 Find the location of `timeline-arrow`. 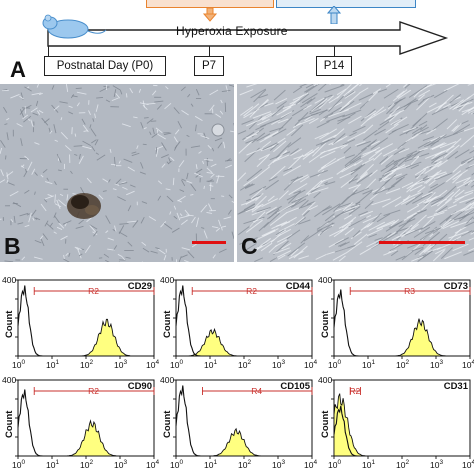

timeline-arrow is located at coordinates (248, 38).